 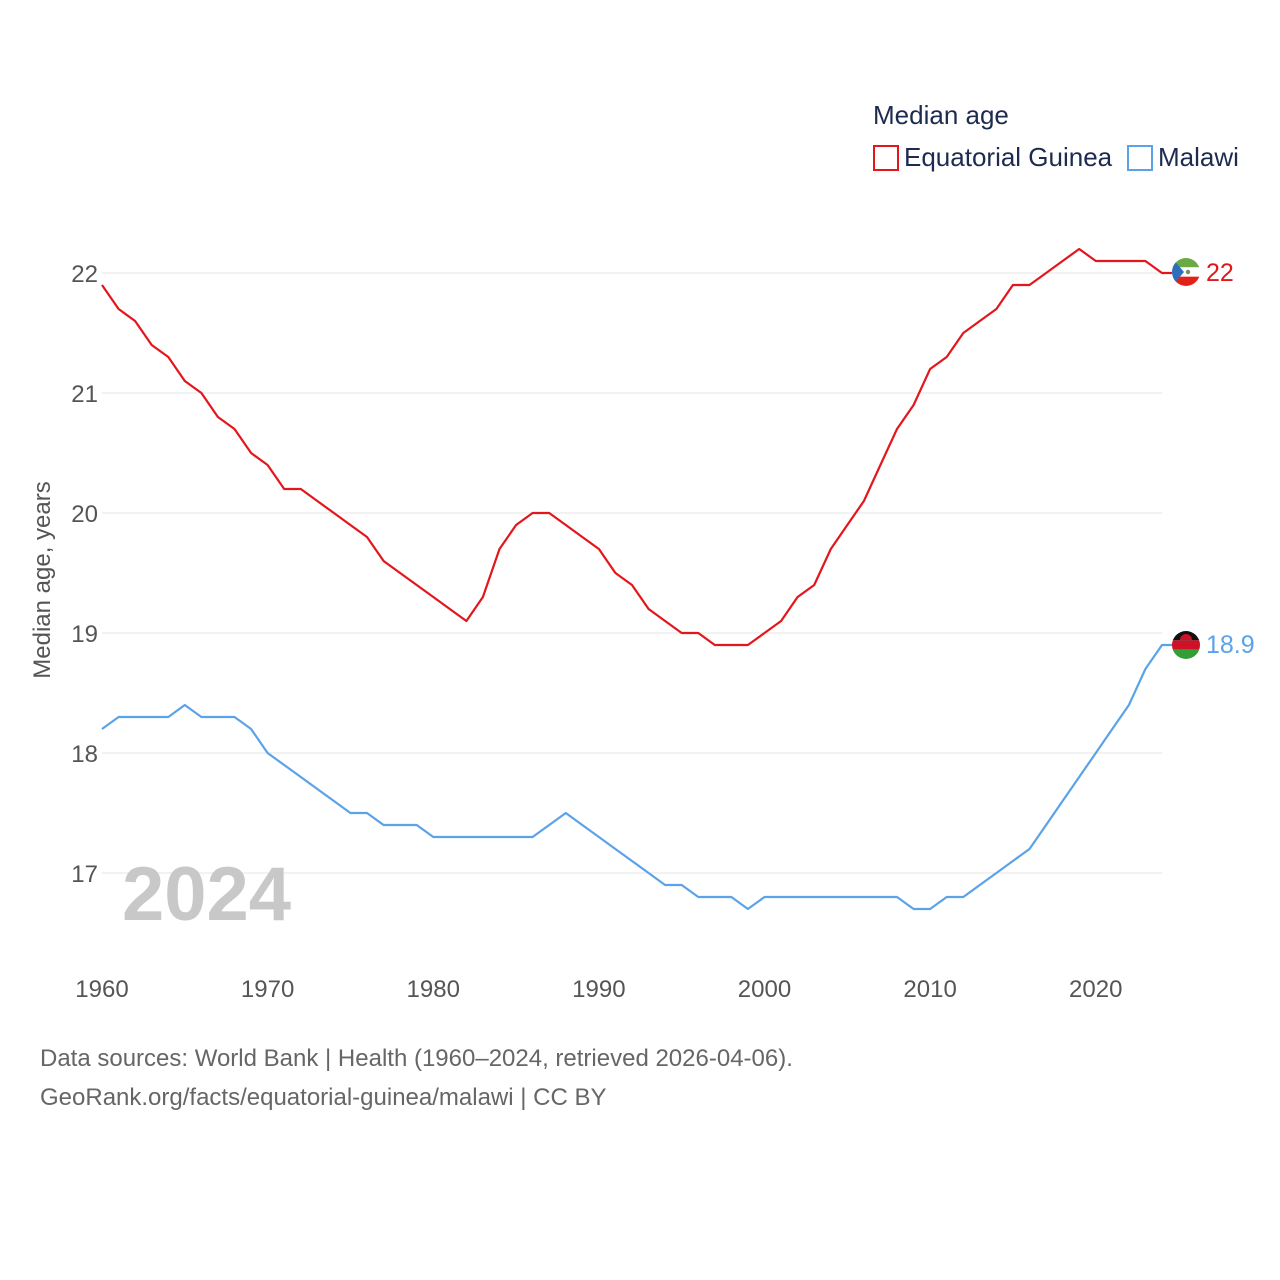 What do you see at coordinates (84, 754) in the screenshot?
I see `y-tick-label-18: 18` at bounding box center [84, 754].